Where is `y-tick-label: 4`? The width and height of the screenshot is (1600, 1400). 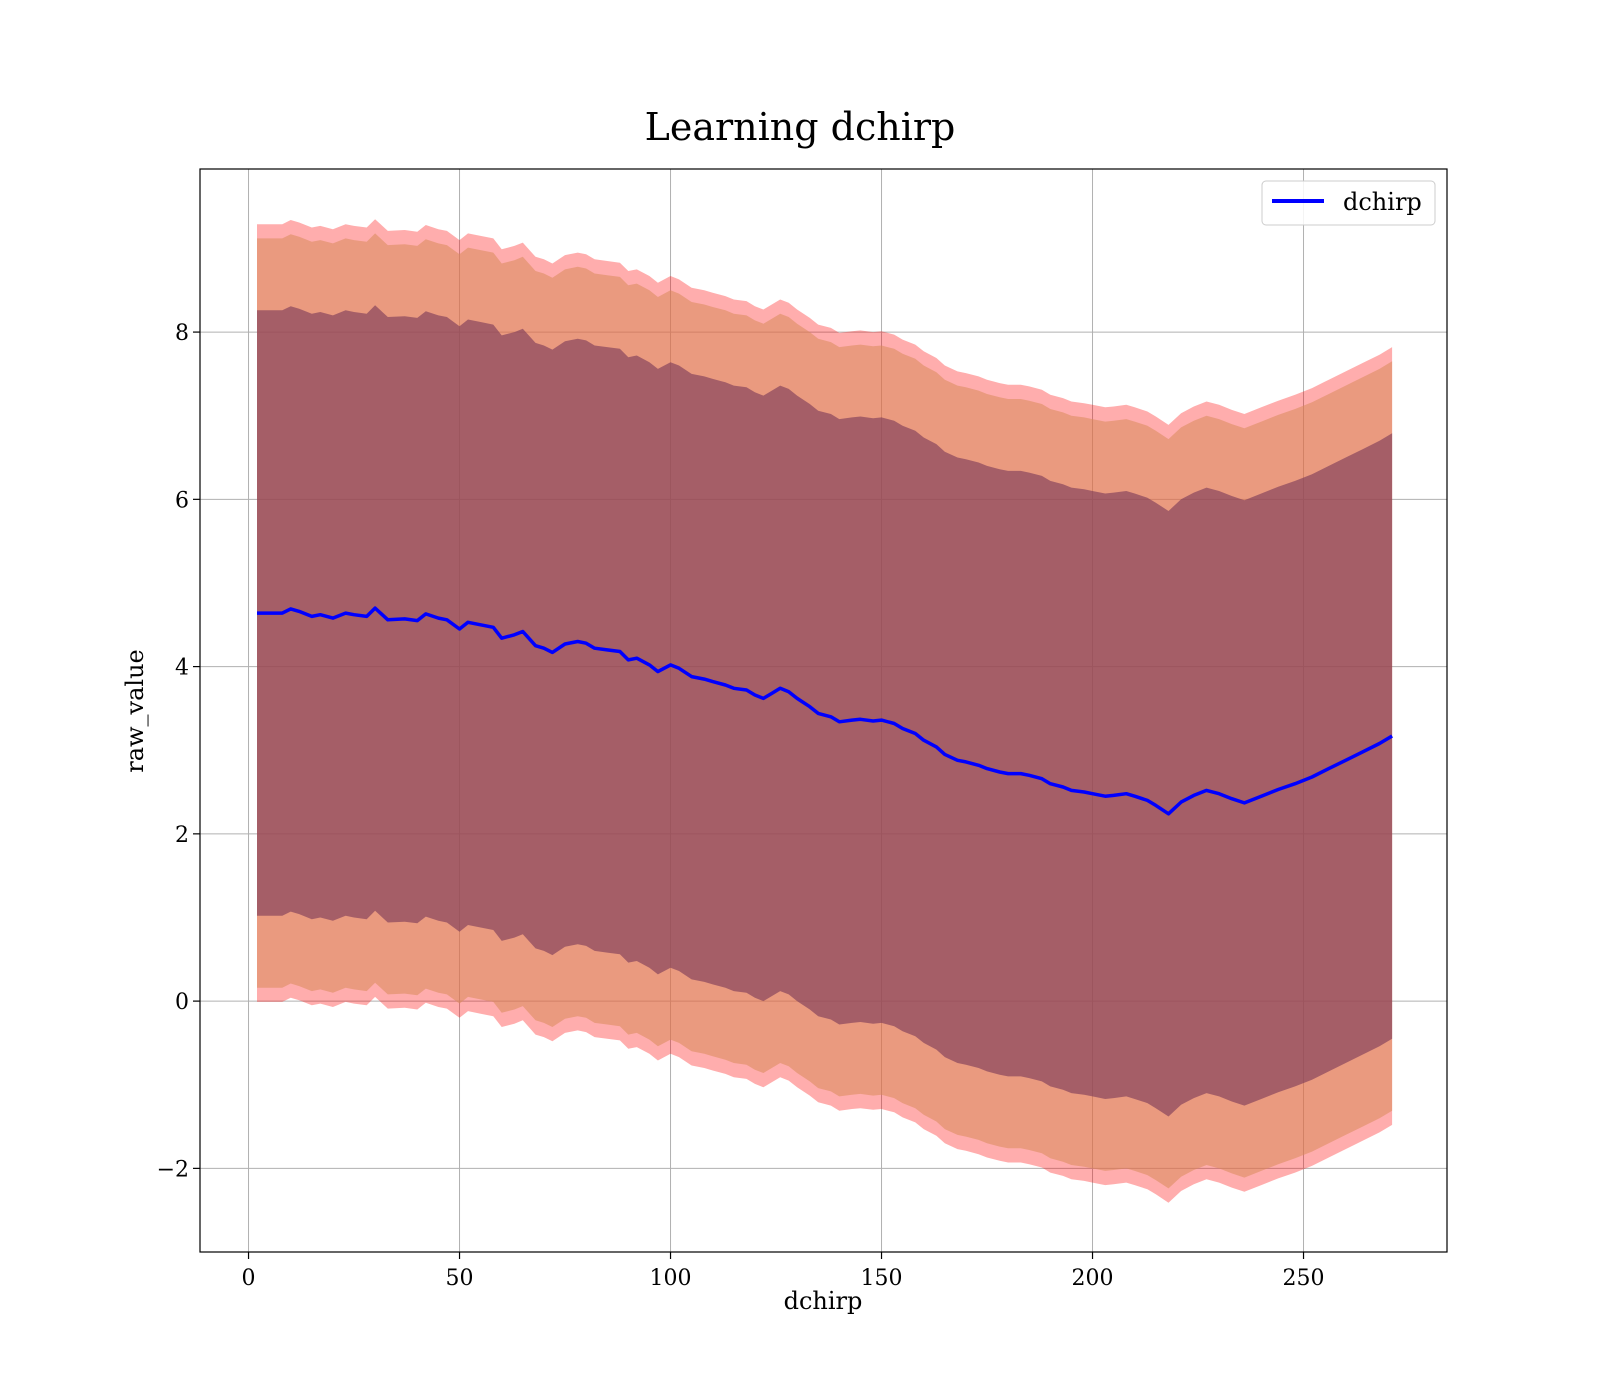 y-tick-label: 4 is located at coordinates (182, 668).